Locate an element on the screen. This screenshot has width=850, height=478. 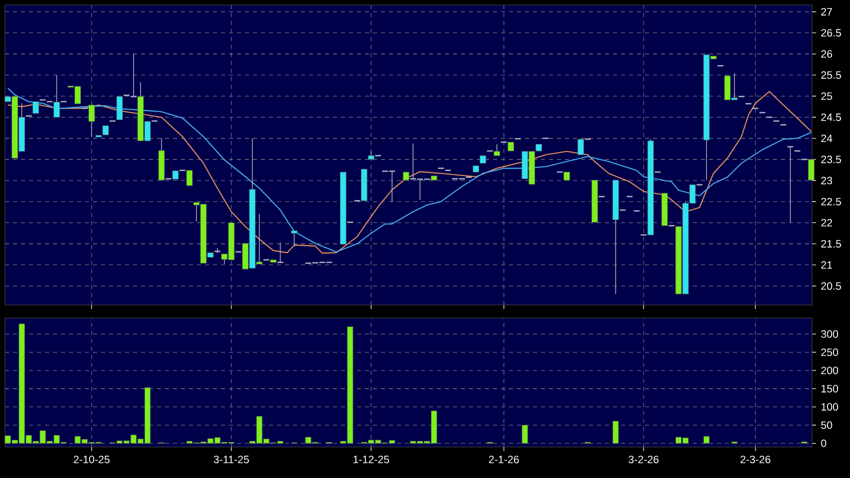
x-tick-label: 2-10-25 is located at coordinates (92, 460).